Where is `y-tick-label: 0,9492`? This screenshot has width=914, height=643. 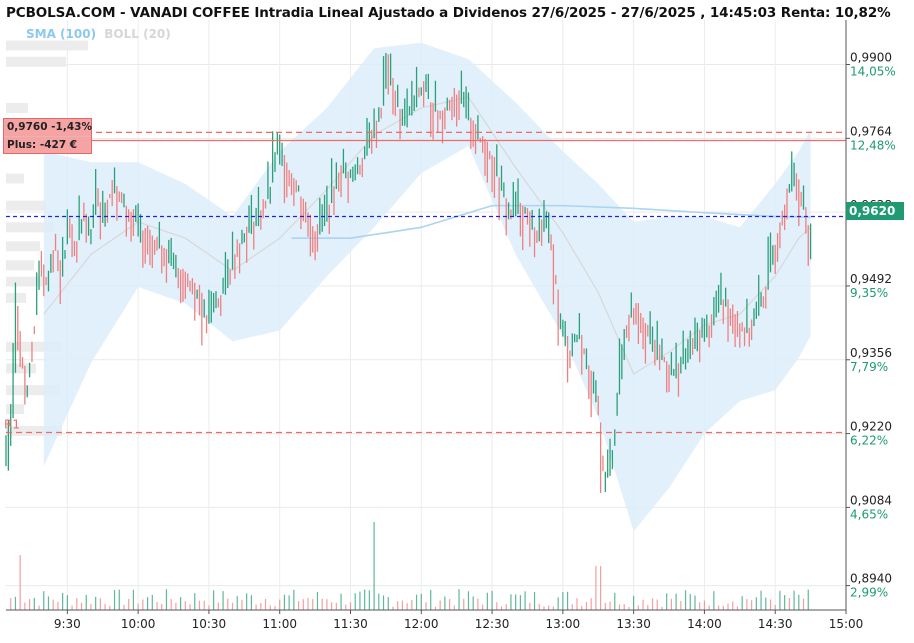 y-tick-label: 0,9492 is located at coordinates (871, 279).